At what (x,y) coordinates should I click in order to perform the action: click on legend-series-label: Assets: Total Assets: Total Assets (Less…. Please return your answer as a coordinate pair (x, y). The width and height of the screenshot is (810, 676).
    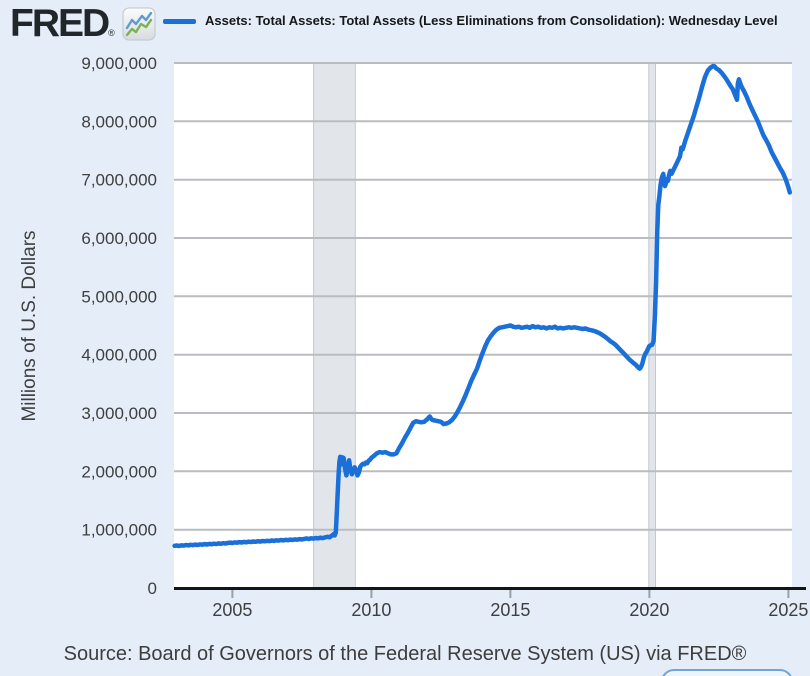
    Looking at the image, I should click on (491, 20).